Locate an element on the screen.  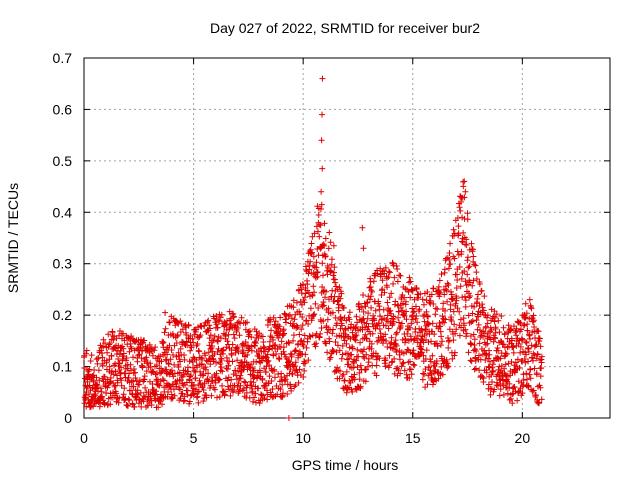
x-tick-label: 0 is located at coordinates (84, 438).